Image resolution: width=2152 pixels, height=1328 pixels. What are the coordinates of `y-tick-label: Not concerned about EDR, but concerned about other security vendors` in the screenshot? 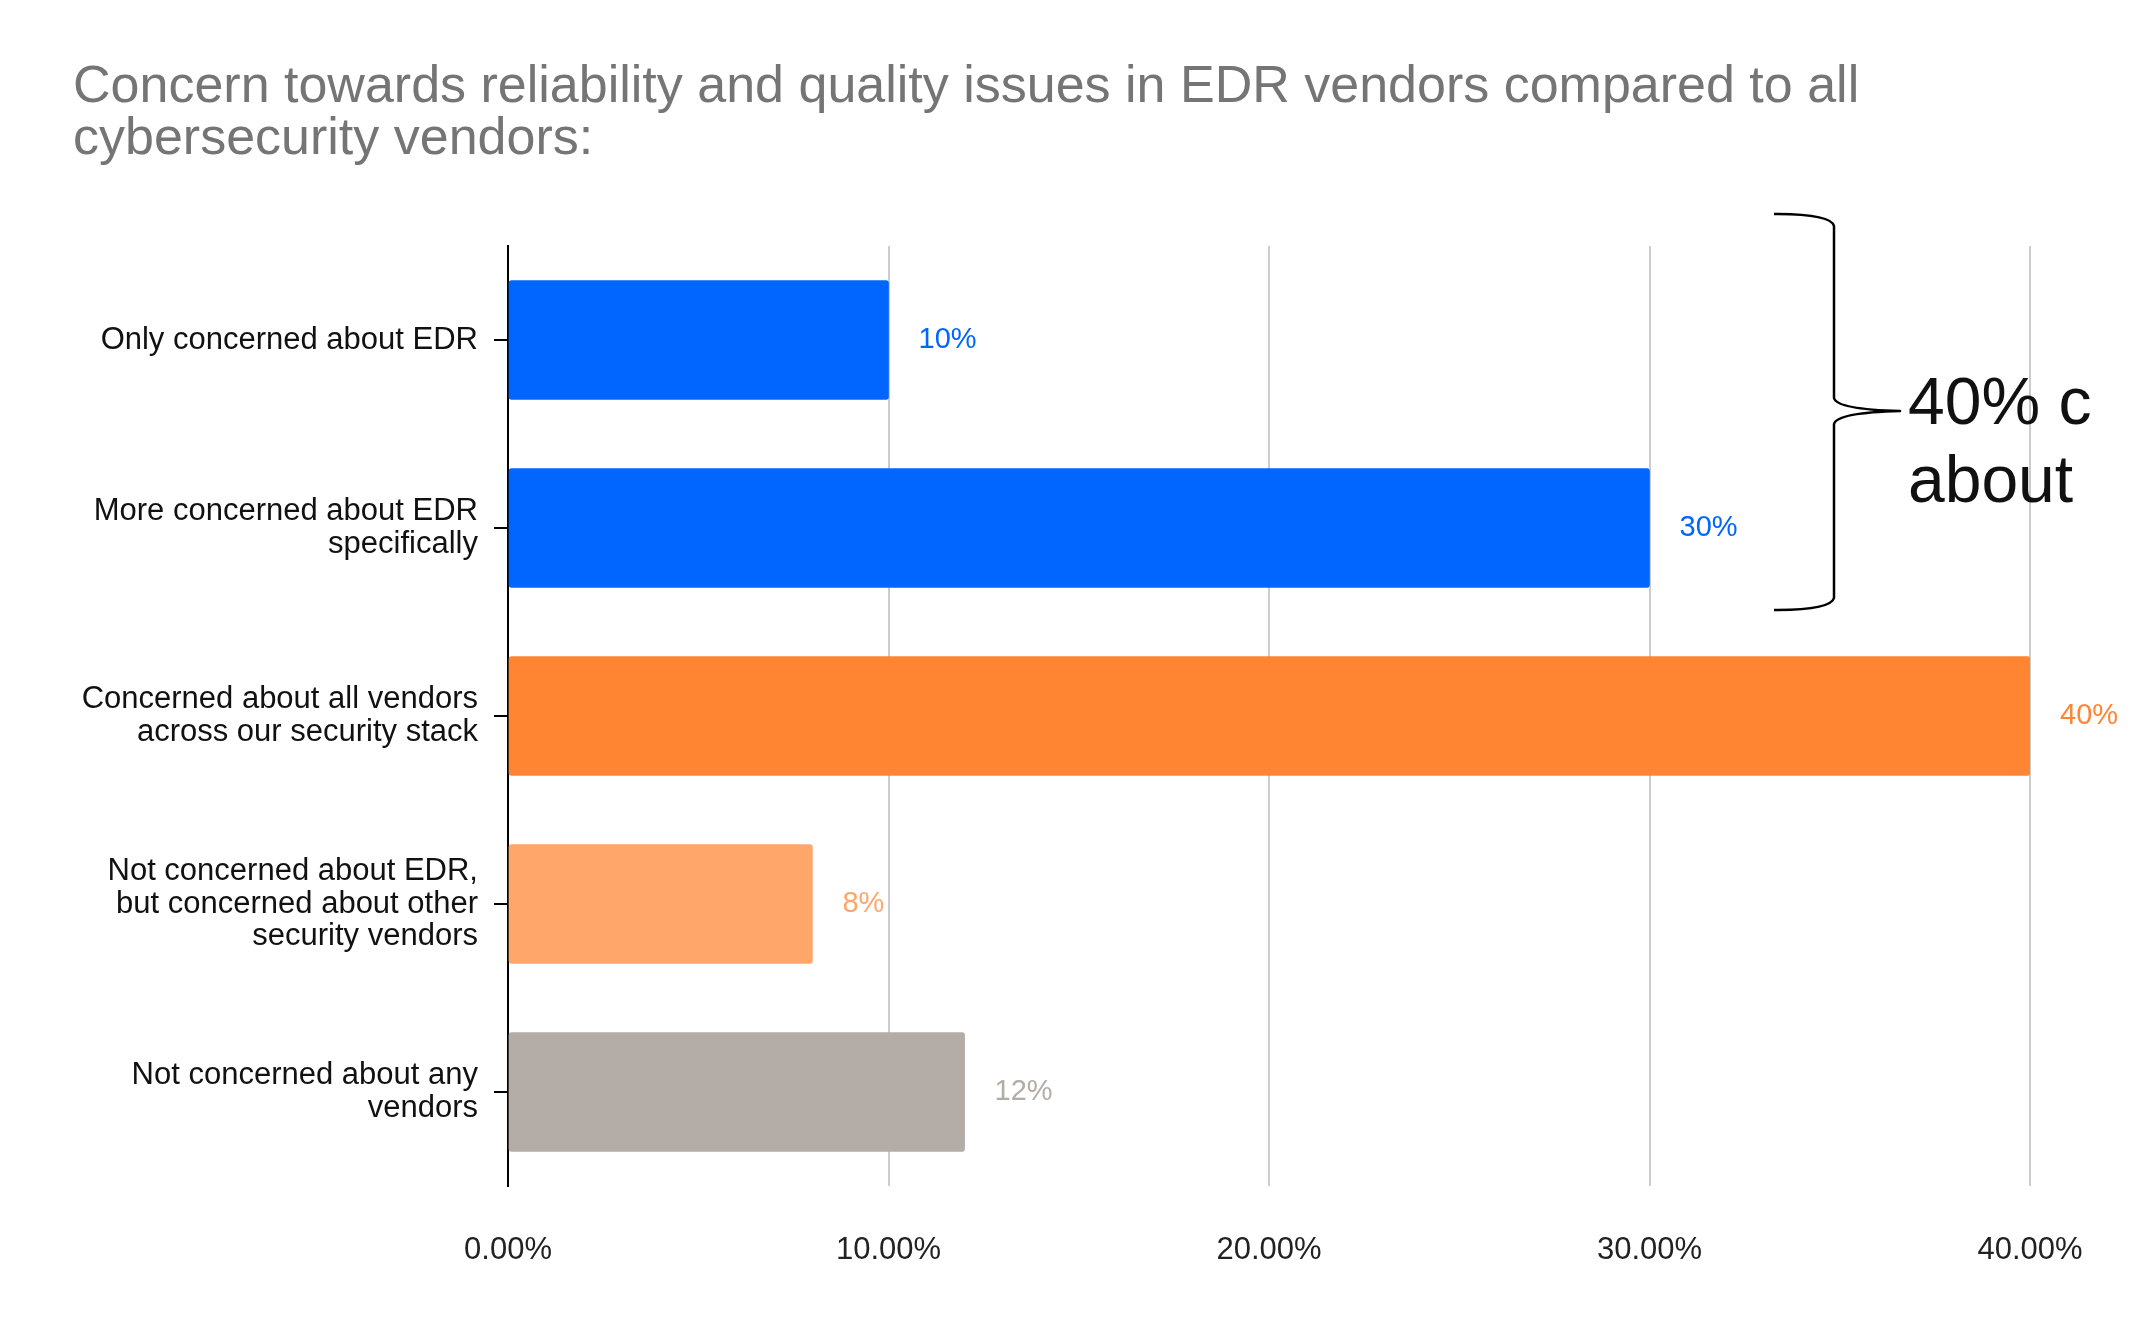 It's located at (292, 902).